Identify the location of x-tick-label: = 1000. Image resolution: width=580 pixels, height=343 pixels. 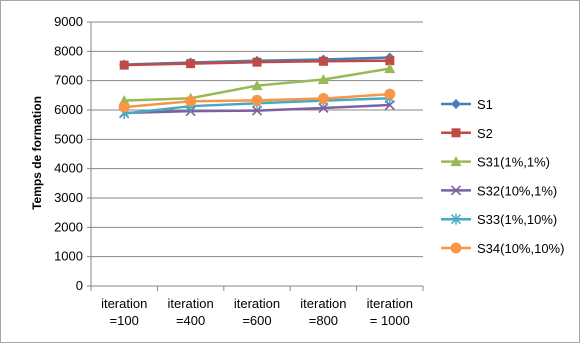
(390, 320).